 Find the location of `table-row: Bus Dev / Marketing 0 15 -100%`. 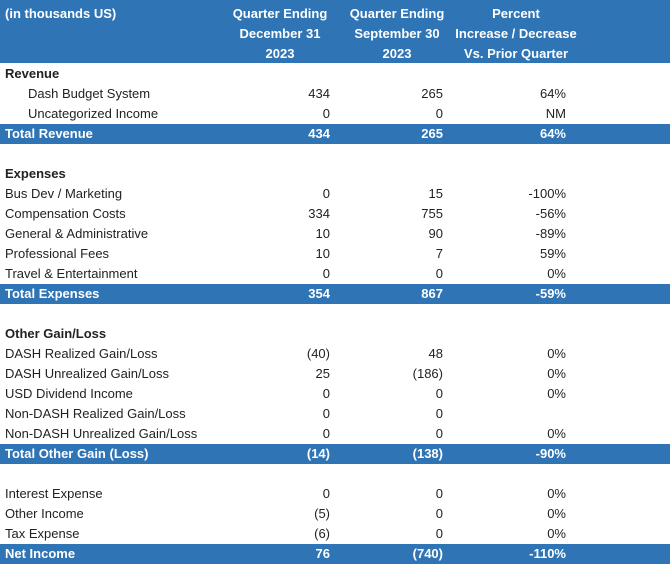

table-row: Bus Dev / Marketing 0 15 -100% is located at coordinates (285, 193).